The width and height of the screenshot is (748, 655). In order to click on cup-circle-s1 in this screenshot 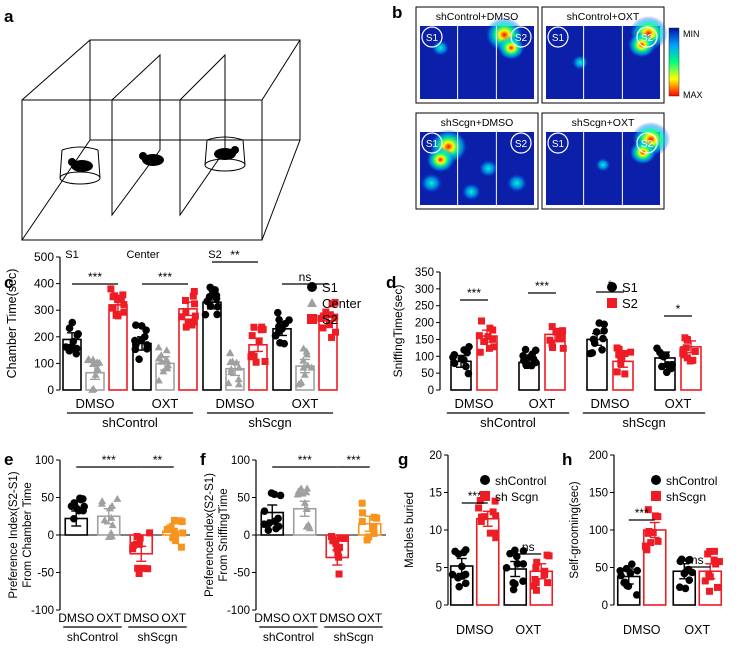, I will do `click(558, 143)`.